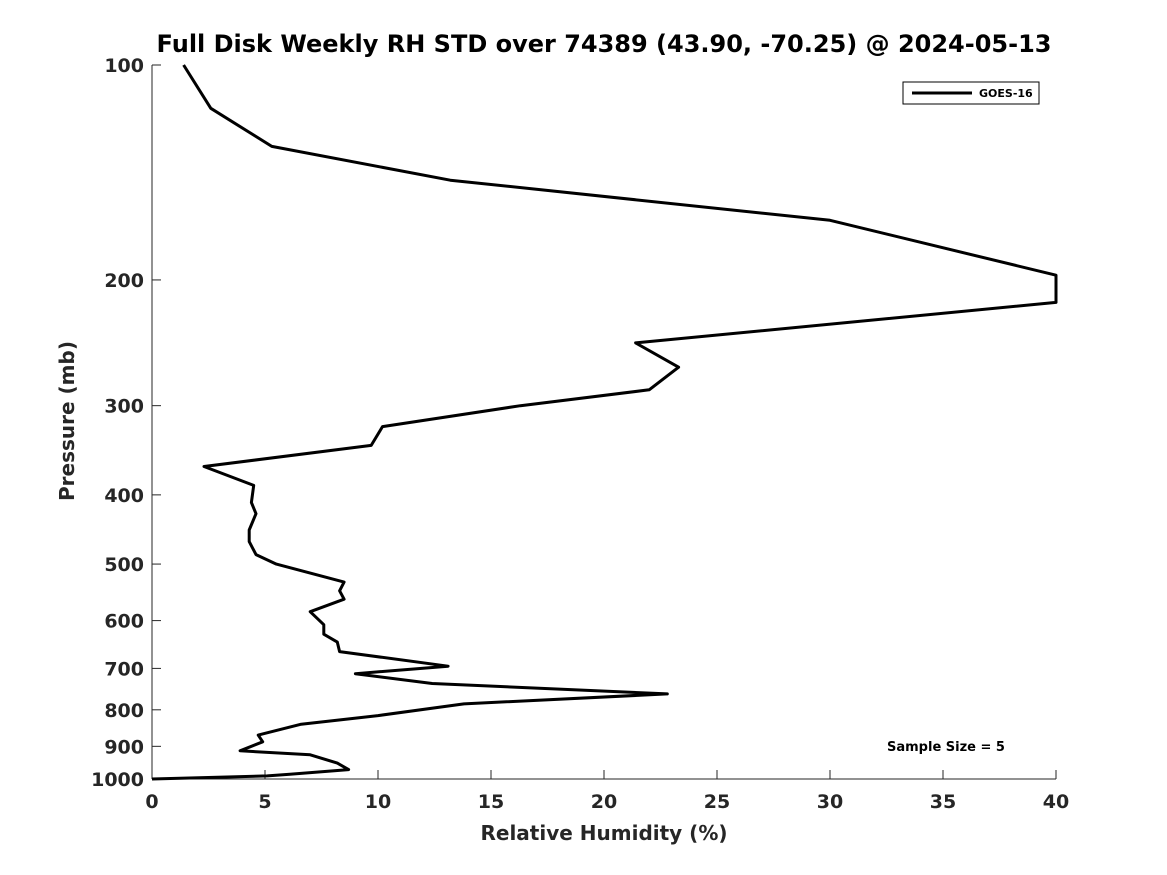 The height and width of the screenshot is (875, 1167). I want to click on x-tick-label: 20, so click(604, 802).